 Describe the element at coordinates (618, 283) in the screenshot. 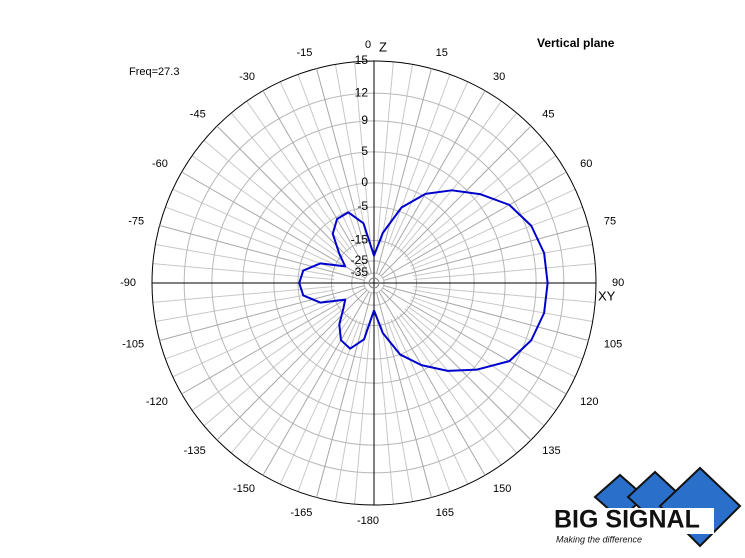

I see `angle-label: 90` at that location.